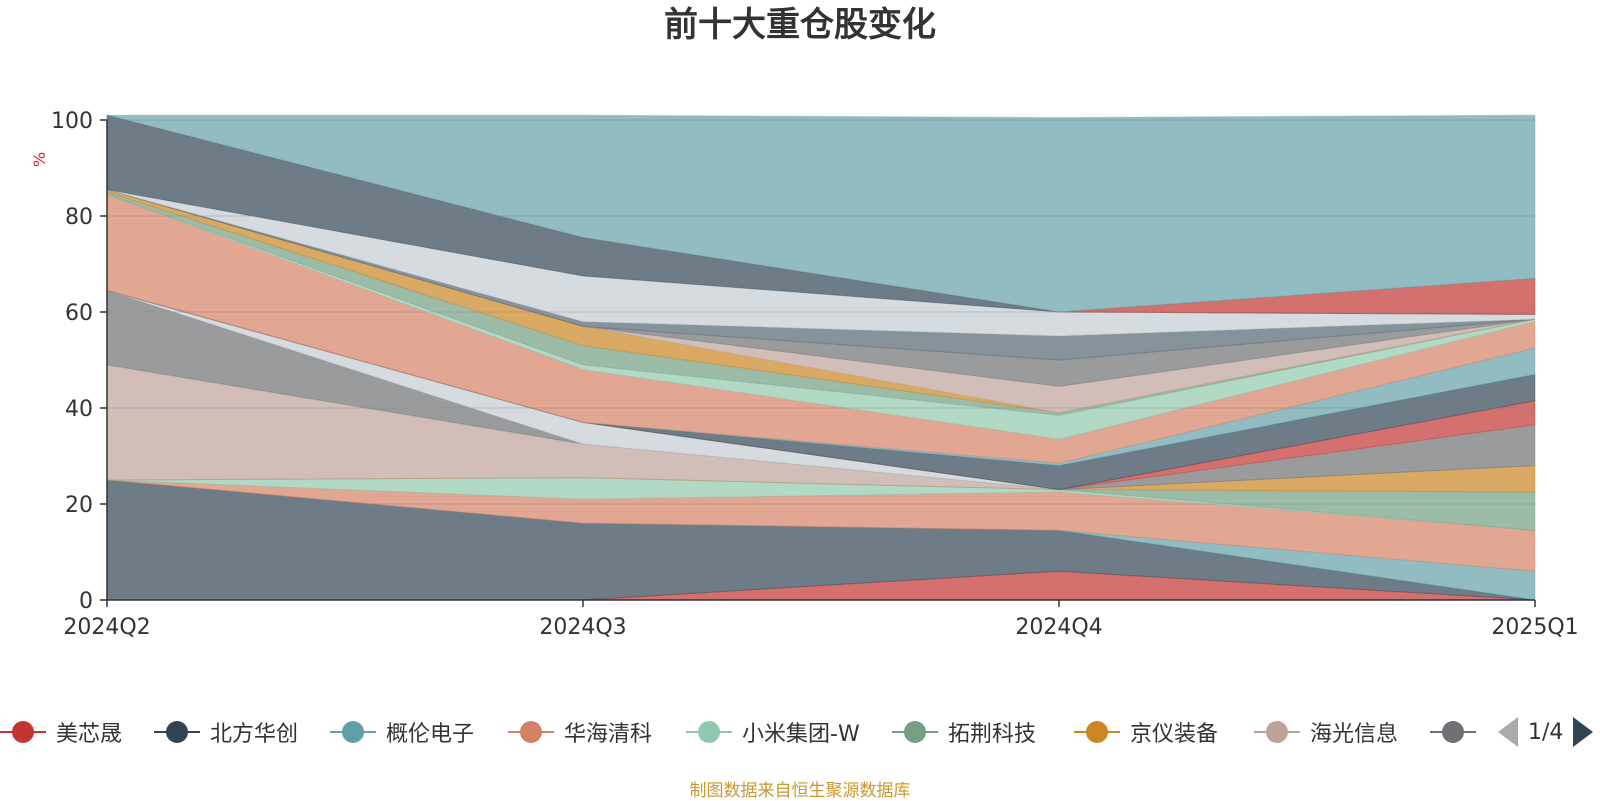 This screenshot has width=1600, height=801. Describe the element at coordinates (800, 25) in the screenshot. I see `chart-title: 前十大重仓股变化` at that location.